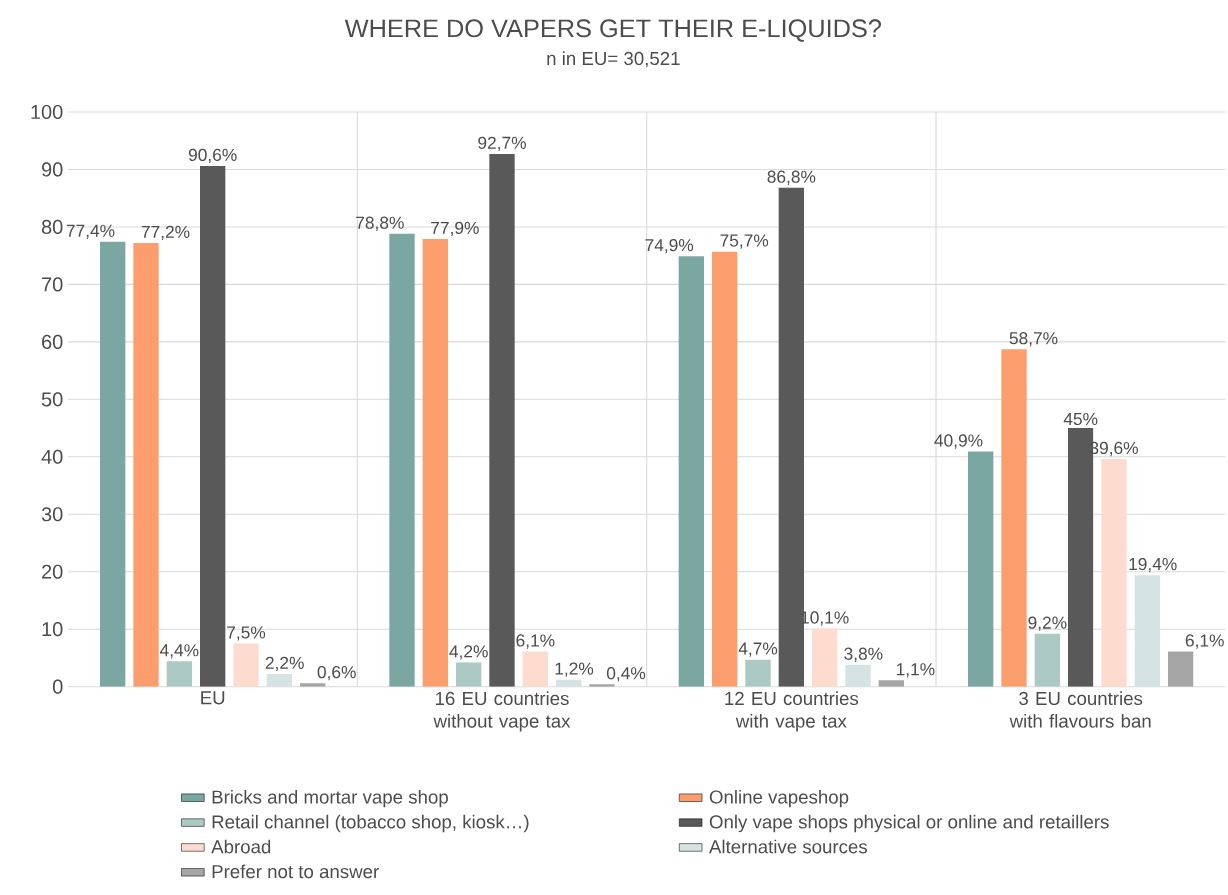 This screenshot has width=1228, height=895. Describe the element at coordinates (213, 698) in the screenshot. I see `x-tick-label: EU` at that location.